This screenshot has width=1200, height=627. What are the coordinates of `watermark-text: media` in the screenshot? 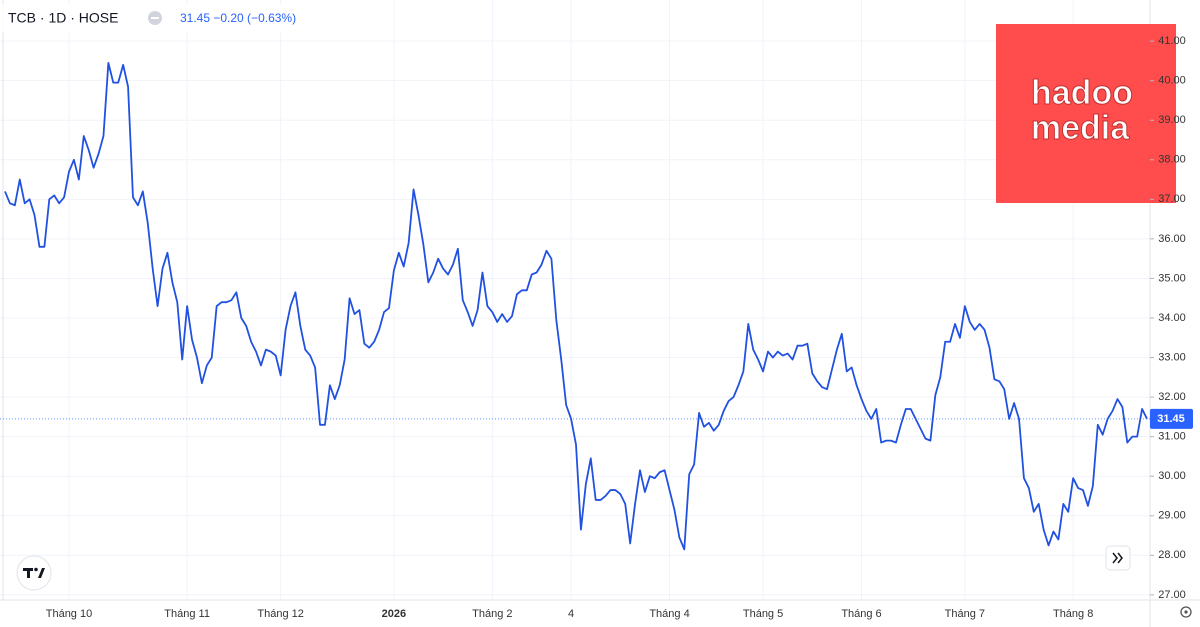 It's located at (1080, 128).